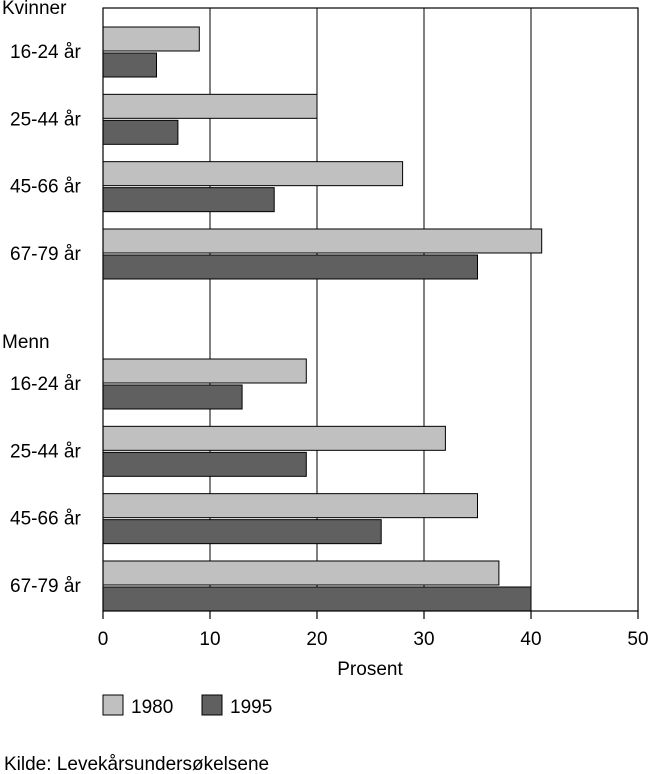 Image resolution: width=650 pixels, height=774 pixels. I want to click on x-axis-ticks: 0 10 20 30 40 50, so click(373, 630).